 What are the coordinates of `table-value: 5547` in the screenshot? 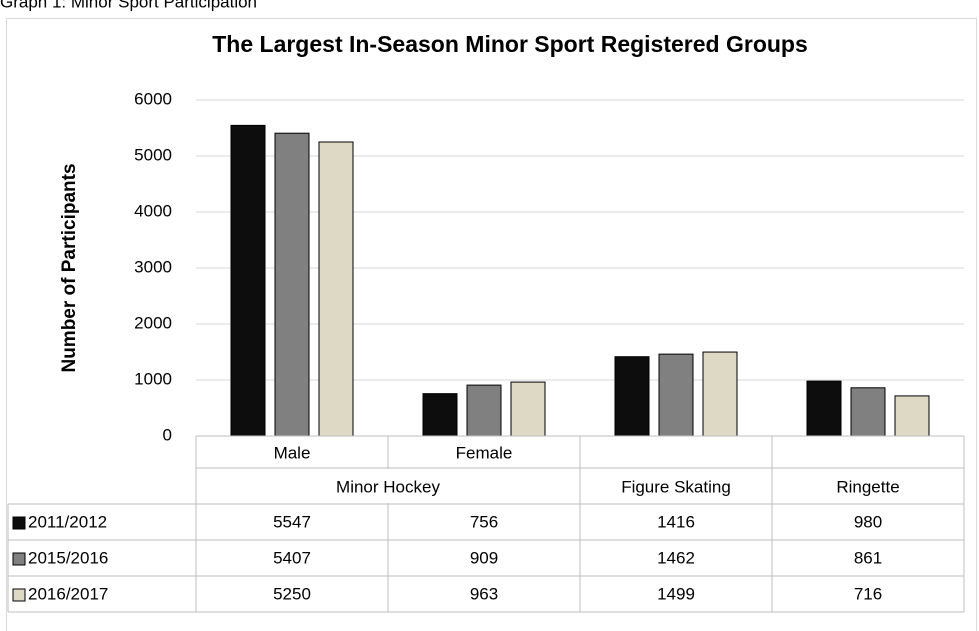 It's located at (292, 521).